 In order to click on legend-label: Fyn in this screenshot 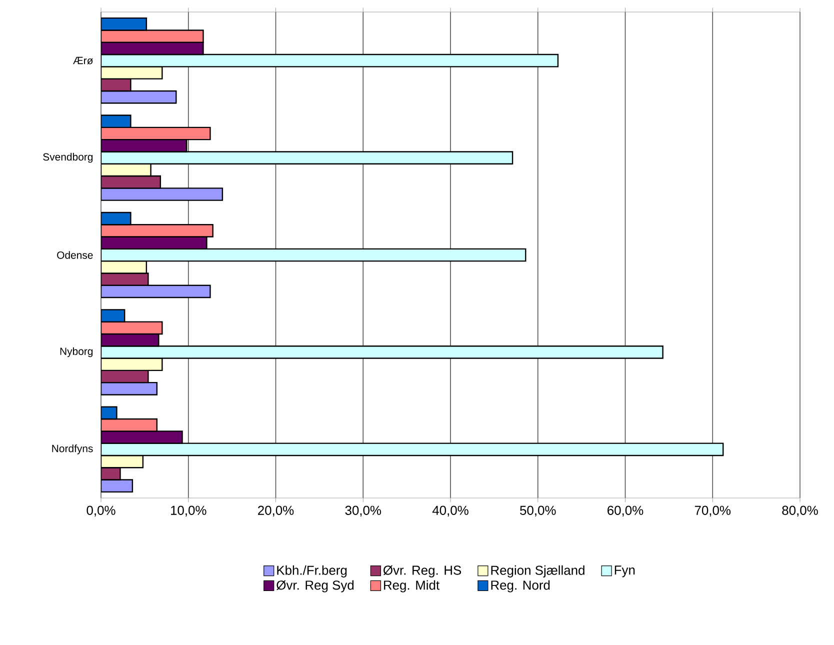, I will do `click(624, 572)`.